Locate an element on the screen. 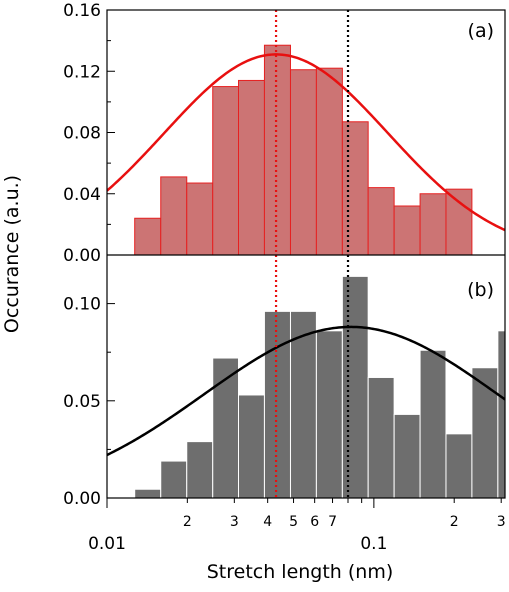  y-tick-label: 0.12 is located at coordinates (82, 72).